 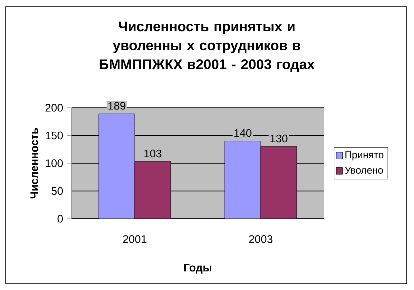 I want to click on legend-label: Уволено, so click(x=364, y=170).